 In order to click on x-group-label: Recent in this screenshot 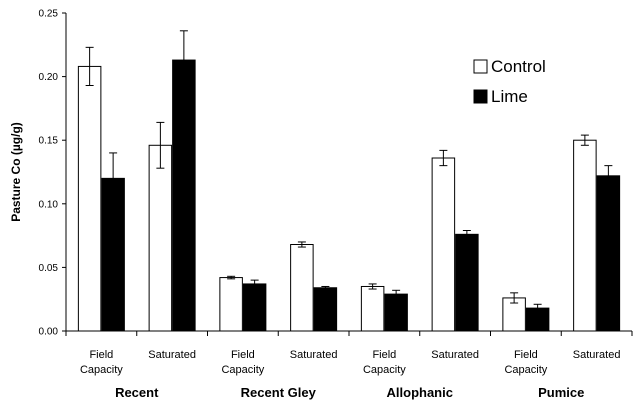, I will do `click(137, 392)`.